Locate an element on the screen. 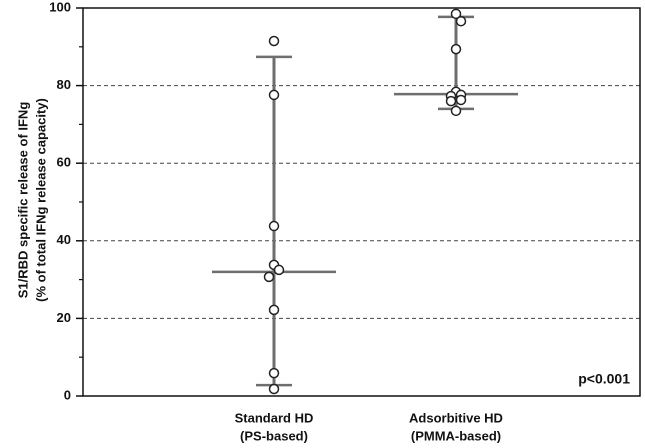 The height and width of the screenshot is (448, 645). y-tick-label: 20 is located at coordinates (64, 317).